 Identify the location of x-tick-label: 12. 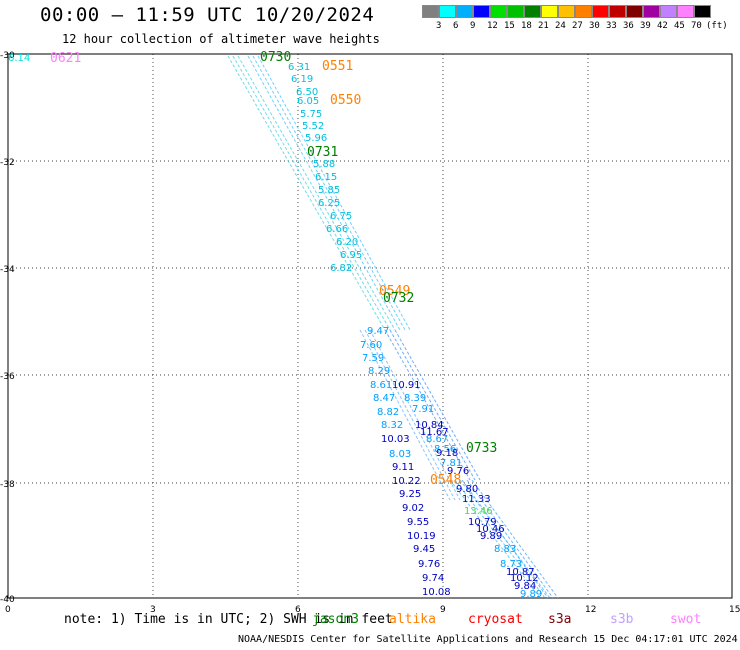
(590, 610).